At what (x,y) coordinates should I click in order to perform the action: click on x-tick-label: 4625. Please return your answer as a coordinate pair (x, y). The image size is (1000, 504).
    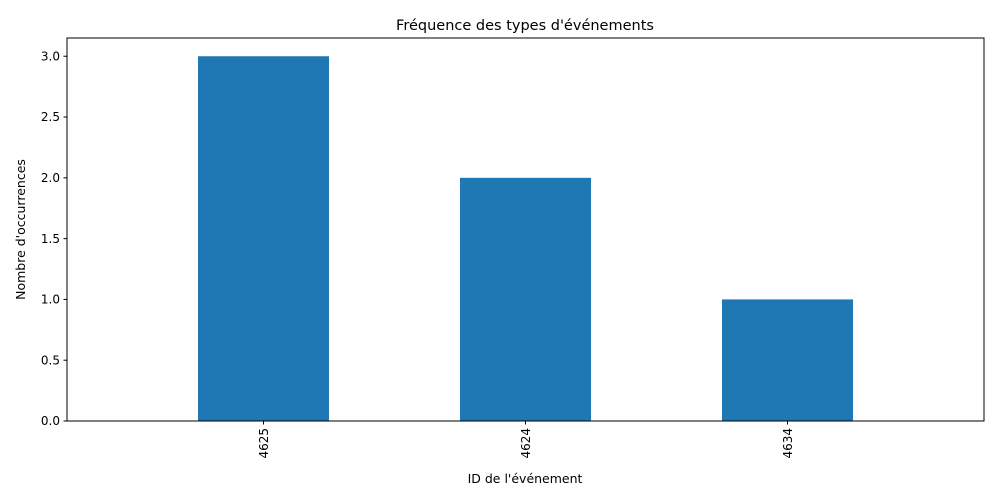
    Looking at the image, I should click on (264, 443).